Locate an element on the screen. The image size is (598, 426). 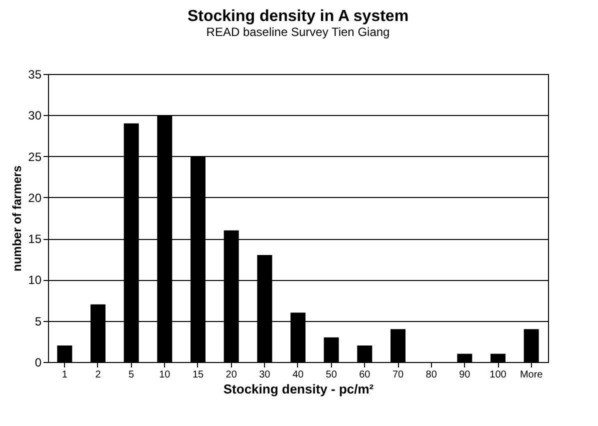
x-tick-label: 90 is located at coordinates (465, 375).